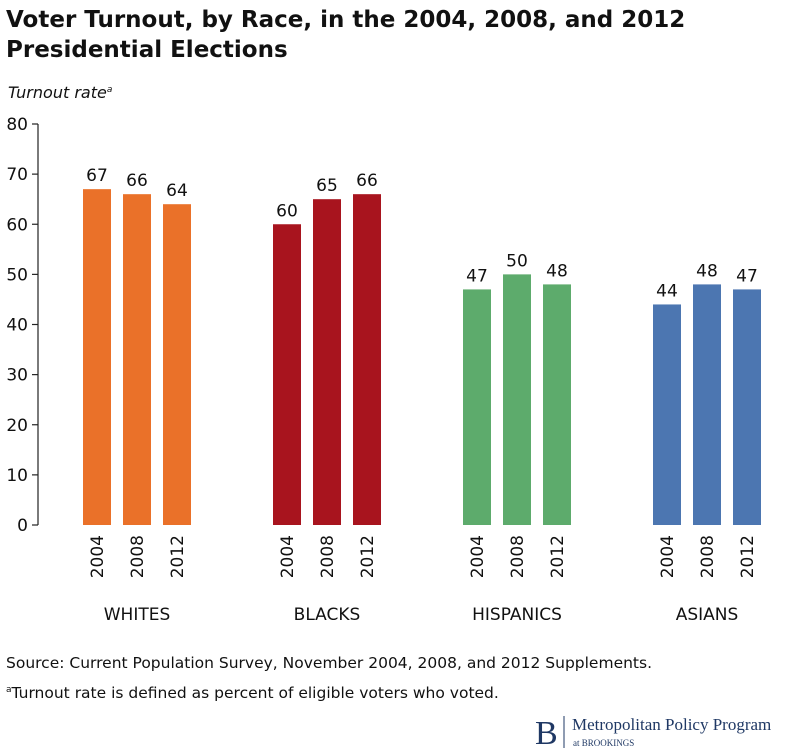  What do you see at coordinates (517, 615) in the screenshot?
I see `group-label: HISPANICS` at bounding box center [517, 615].